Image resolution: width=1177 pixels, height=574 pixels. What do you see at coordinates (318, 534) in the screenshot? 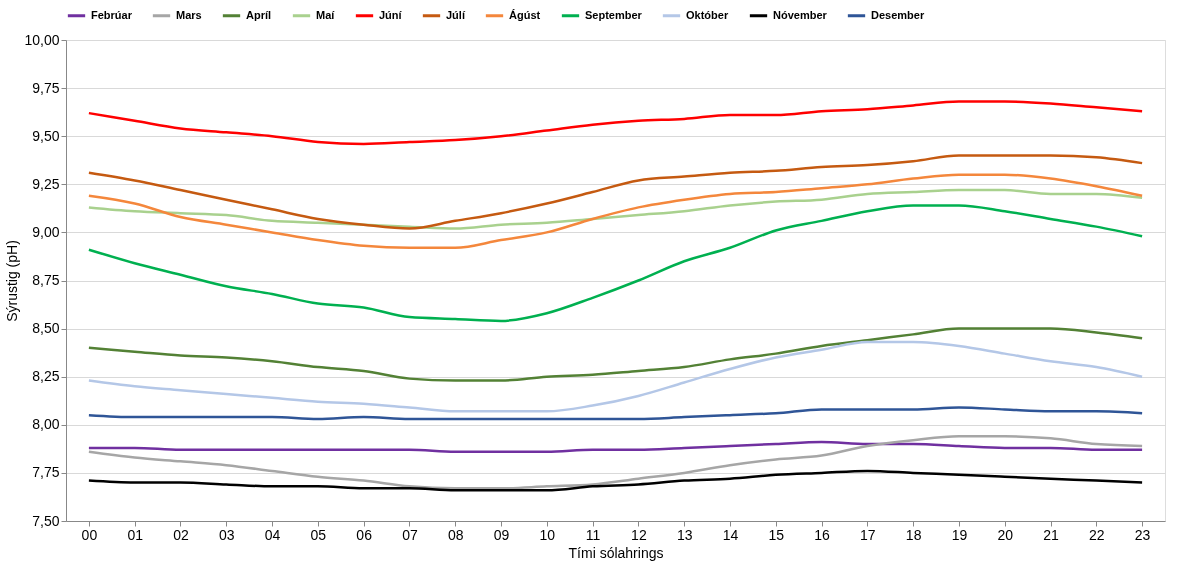
I see `x-tick-label: 05` at bounding box center [318, 534].